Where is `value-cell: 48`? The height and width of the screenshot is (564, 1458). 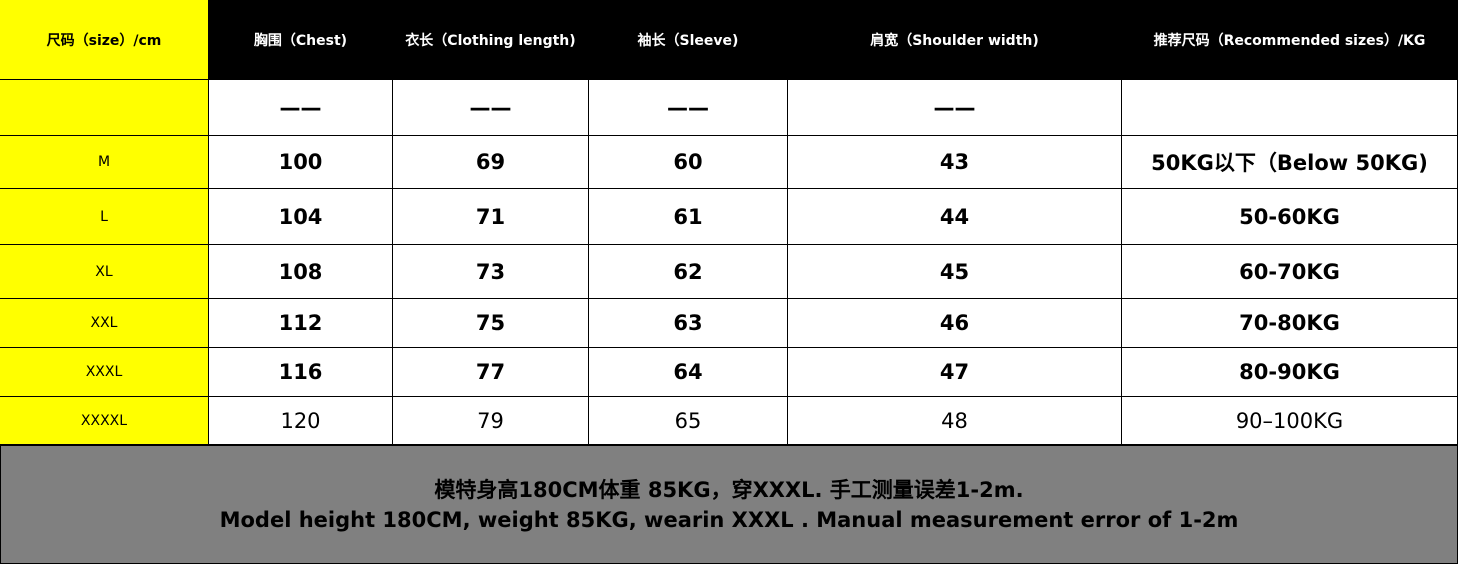
value-cell: 48 is located at coordinates (955, 421).